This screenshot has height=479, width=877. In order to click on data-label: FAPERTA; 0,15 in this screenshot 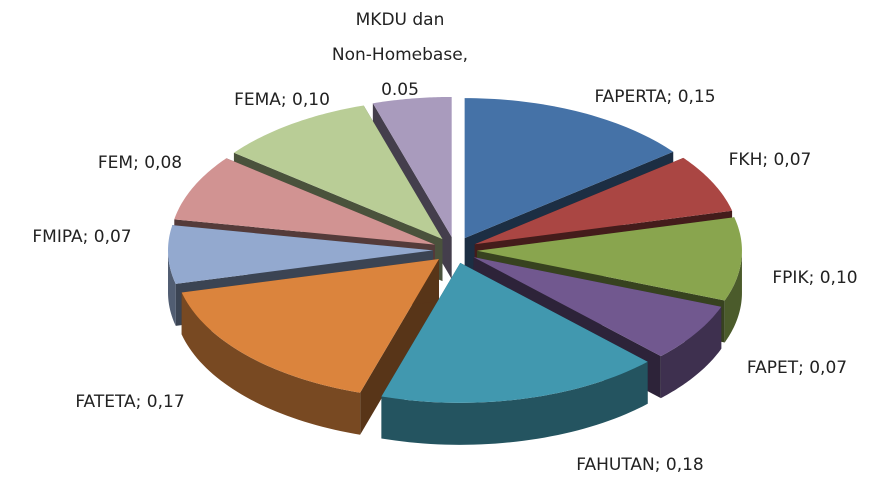, I will do `click(654, 97)`.